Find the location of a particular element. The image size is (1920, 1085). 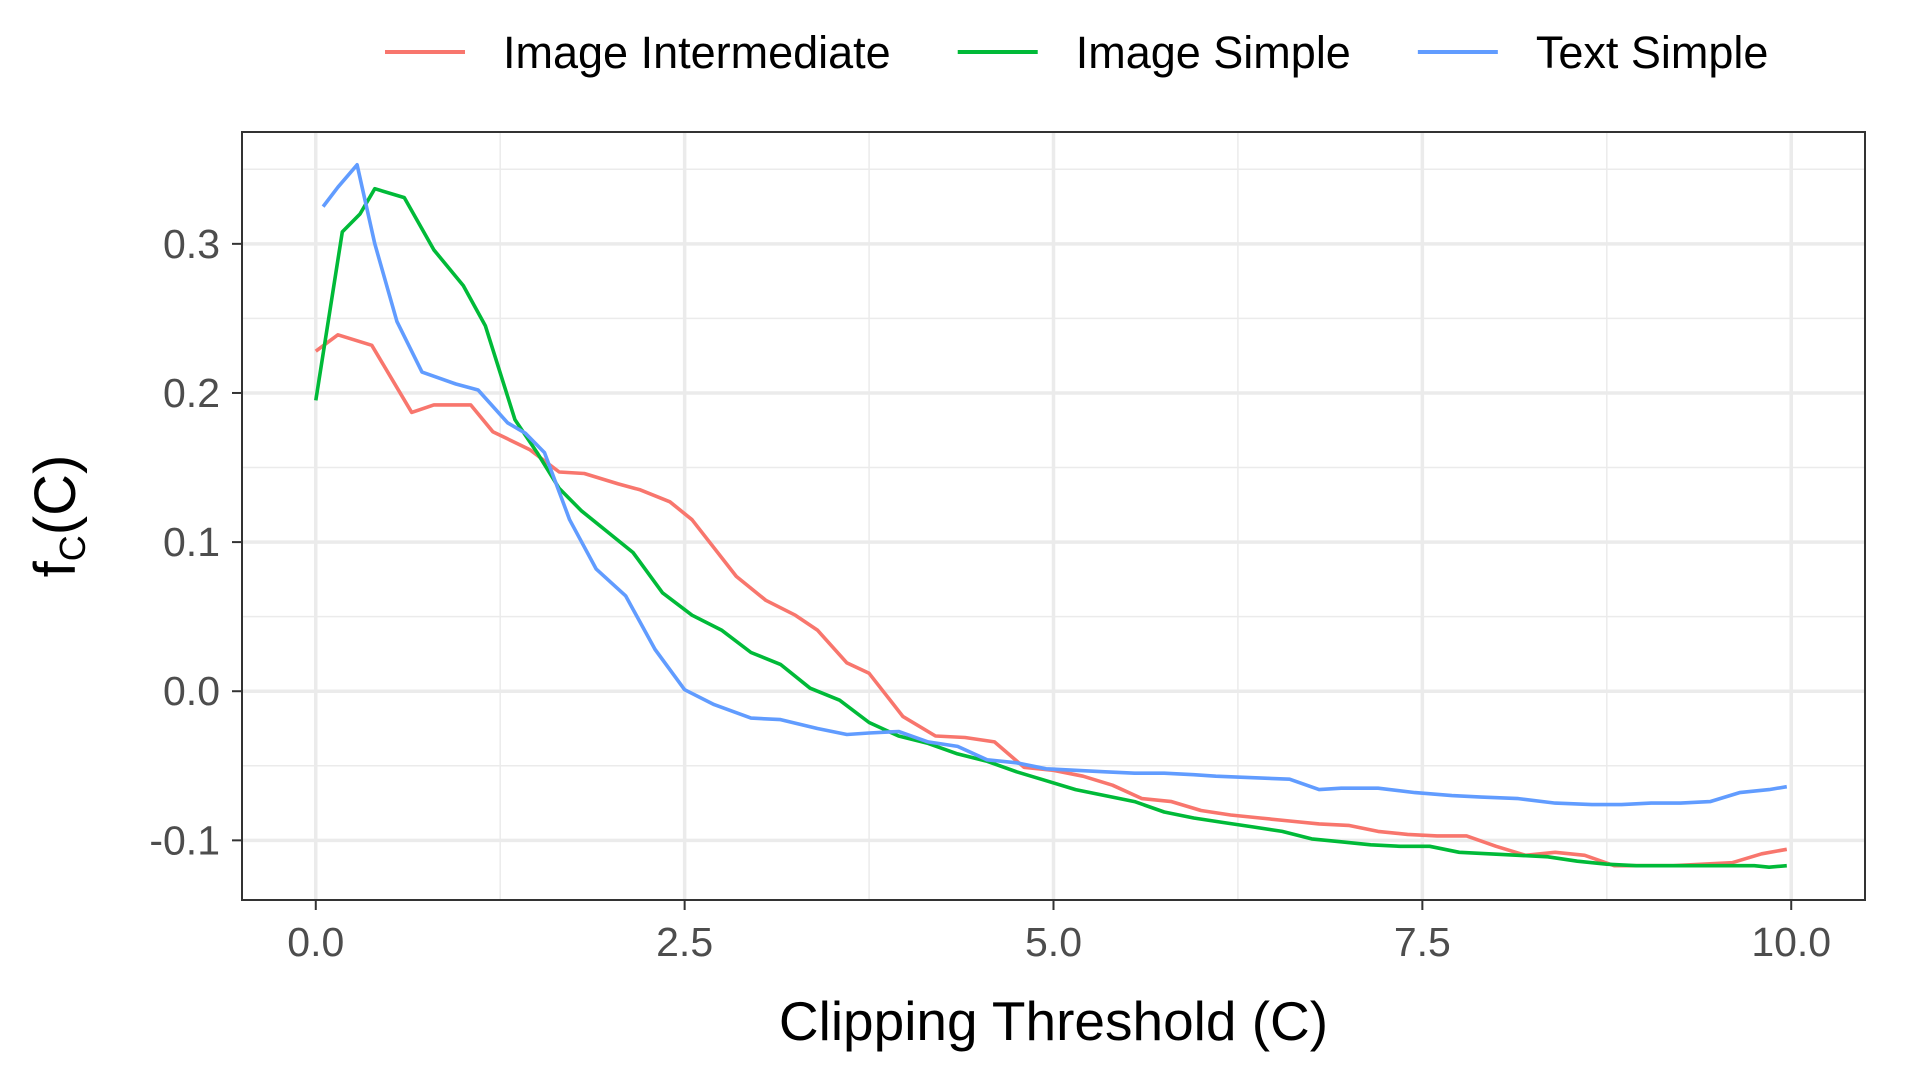

y-axis-title-base: f is located at coordinates (55, 568).